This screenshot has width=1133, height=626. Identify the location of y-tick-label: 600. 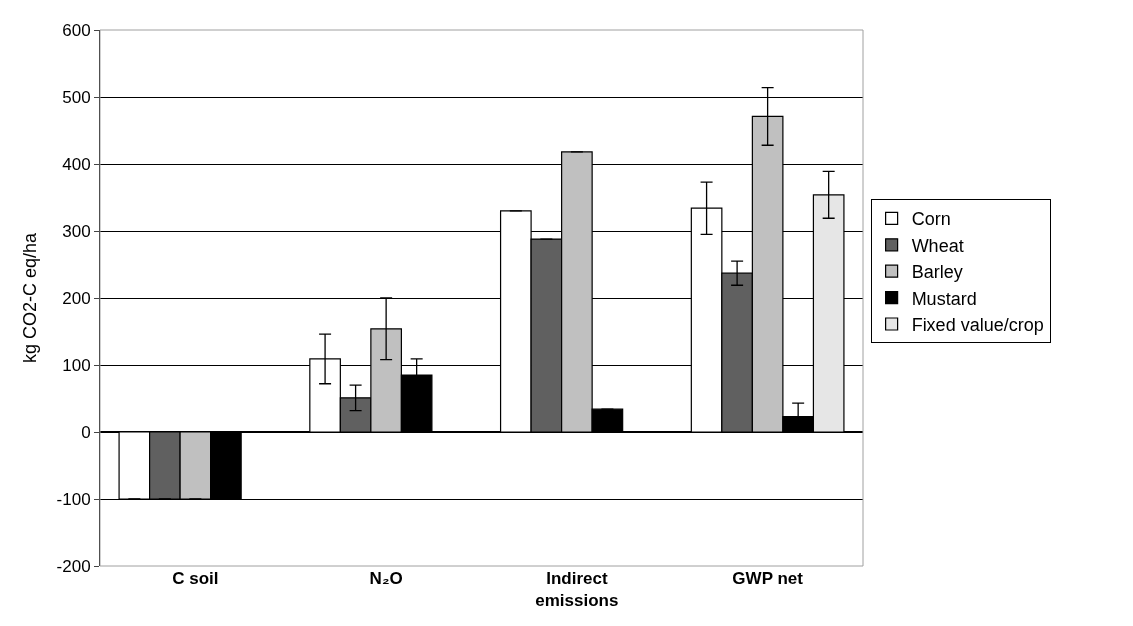
(76, 30).